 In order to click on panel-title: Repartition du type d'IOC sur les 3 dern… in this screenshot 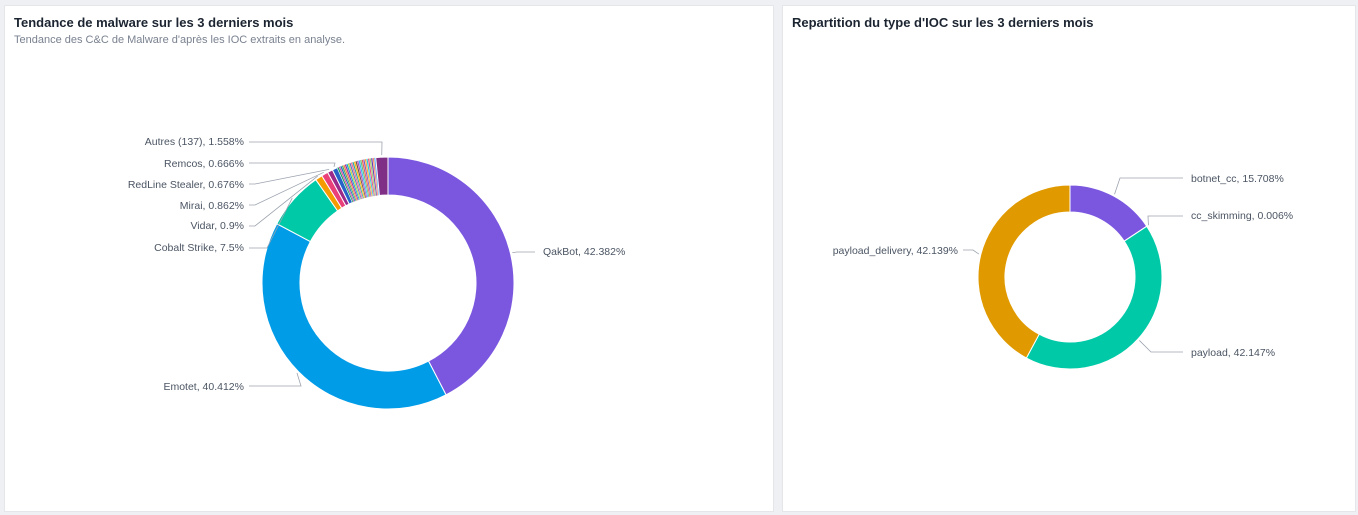, I will do `click(943, 22)`.